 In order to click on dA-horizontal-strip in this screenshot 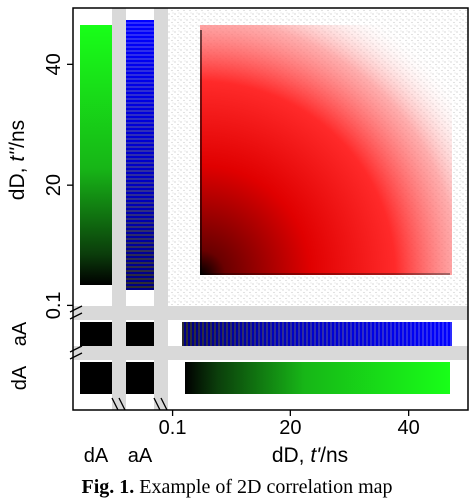, I will do `click(317, 378)`.